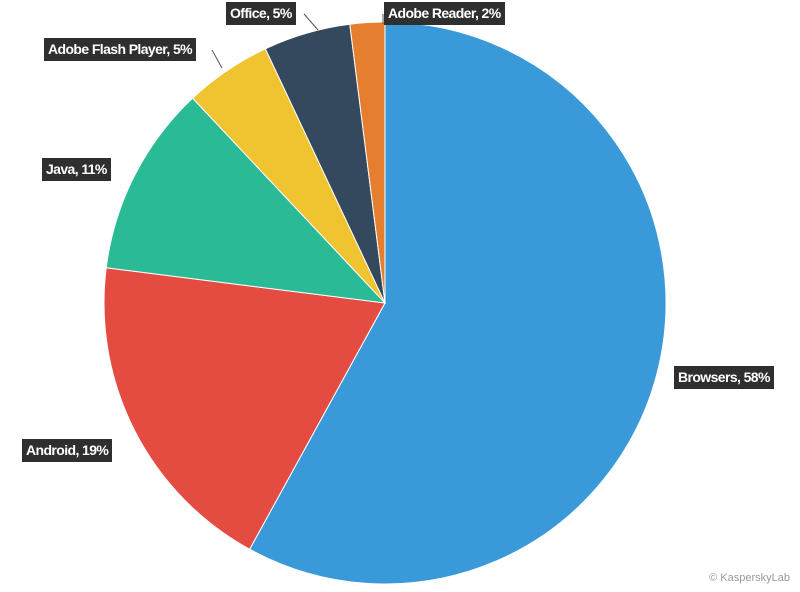 This screenshot has width=800, height=592. What do you see at coordinates (67, 450) in the screenshot?
I see `data-label: Android, 19%` at bounding box center [67, 450].